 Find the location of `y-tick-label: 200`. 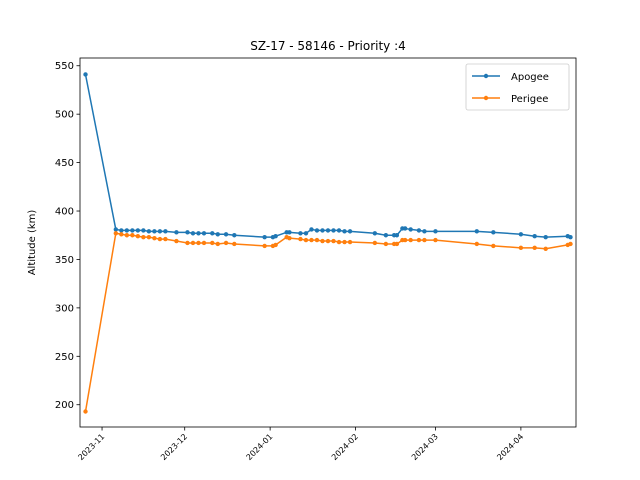

y-tick-label: 200 is located at coordinates (64, 405).